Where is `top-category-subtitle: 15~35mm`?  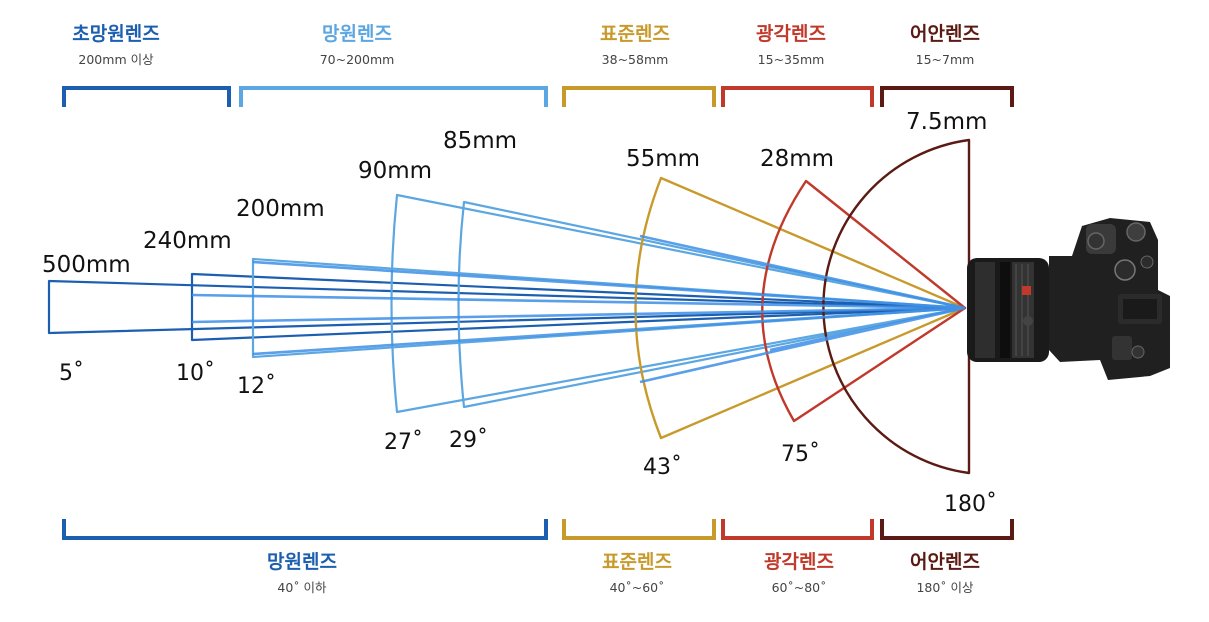
top-category-subtitle: 15~35mm is located at coordinates (791, 59).